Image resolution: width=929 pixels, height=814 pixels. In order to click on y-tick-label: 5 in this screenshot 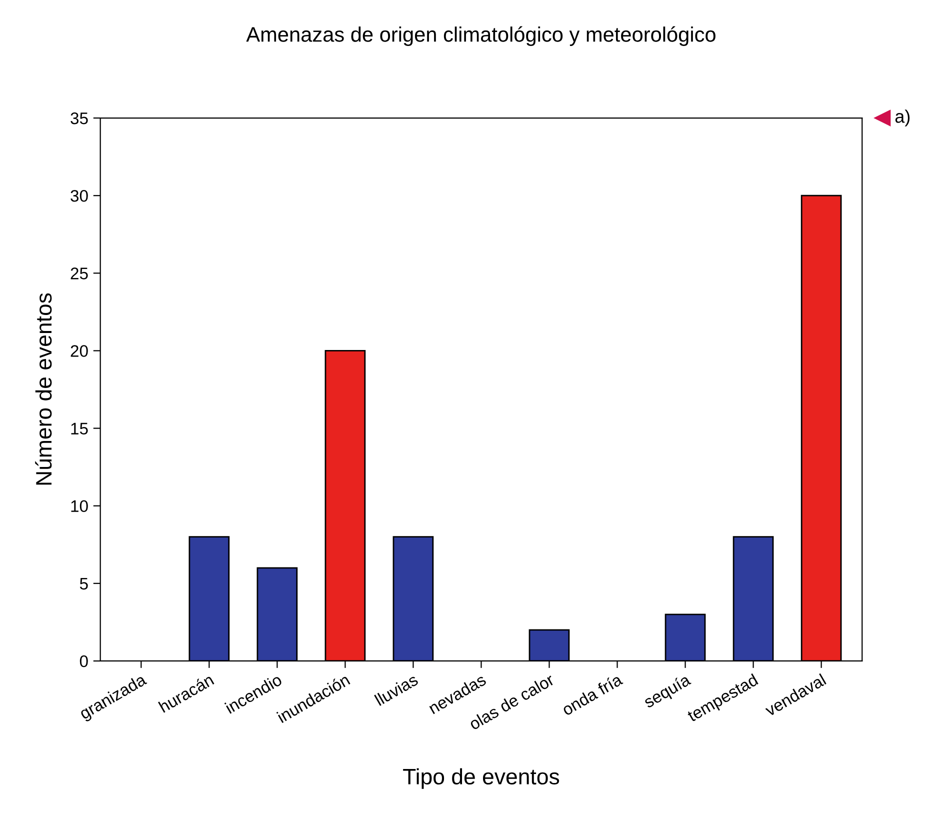, I will do `click(84, 584)`.